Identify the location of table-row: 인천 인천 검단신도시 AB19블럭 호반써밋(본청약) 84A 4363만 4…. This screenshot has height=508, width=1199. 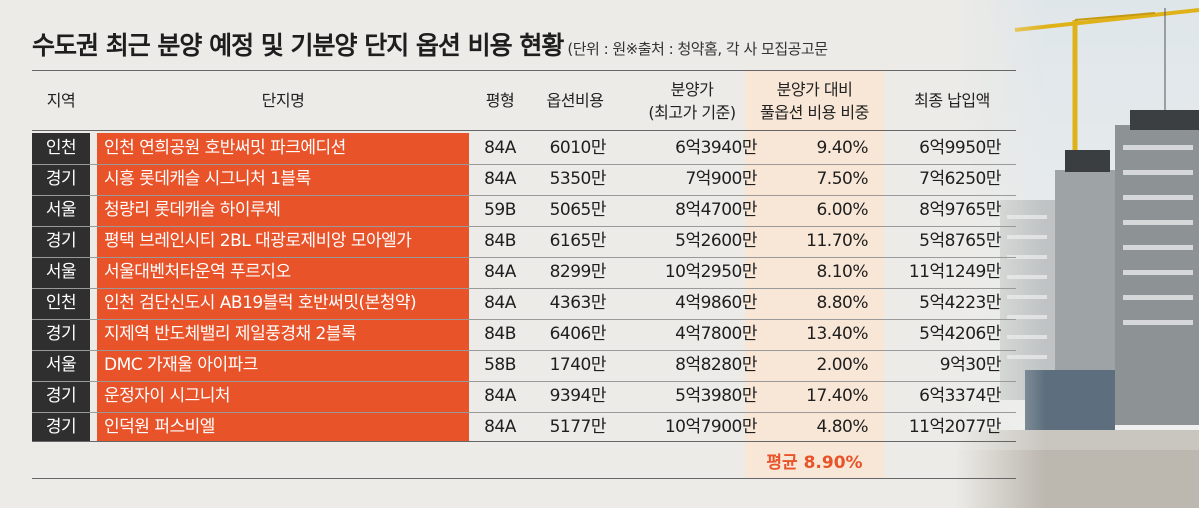
(524, 303).